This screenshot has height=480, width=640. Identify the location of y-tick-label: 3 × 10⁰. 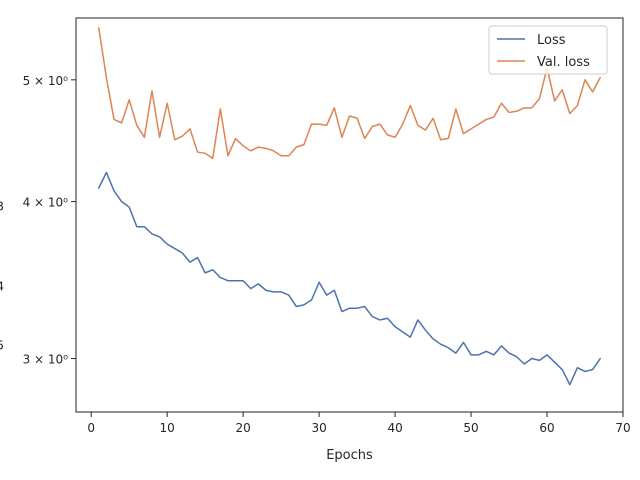
(46, 360).